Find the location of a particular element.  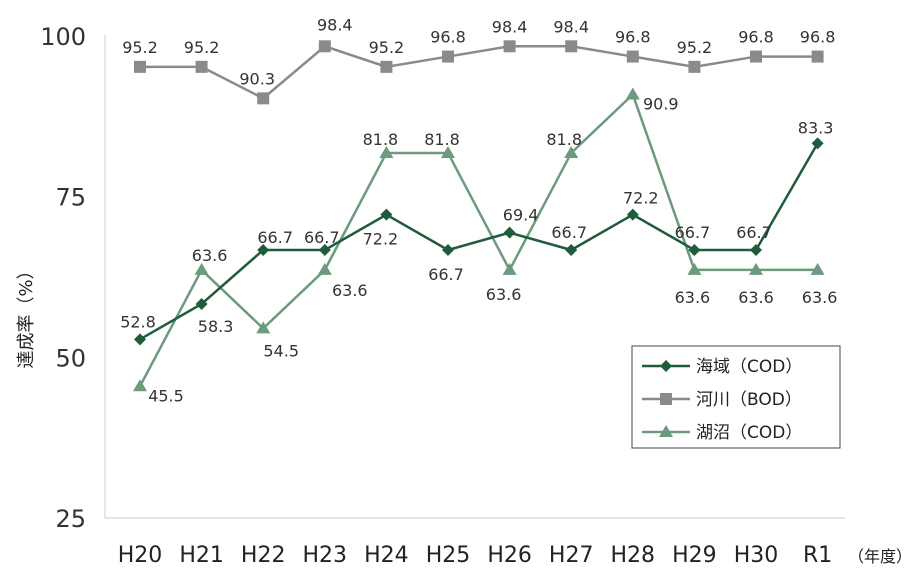

x-tick-label: H20 is located at coordinates (140, 555).